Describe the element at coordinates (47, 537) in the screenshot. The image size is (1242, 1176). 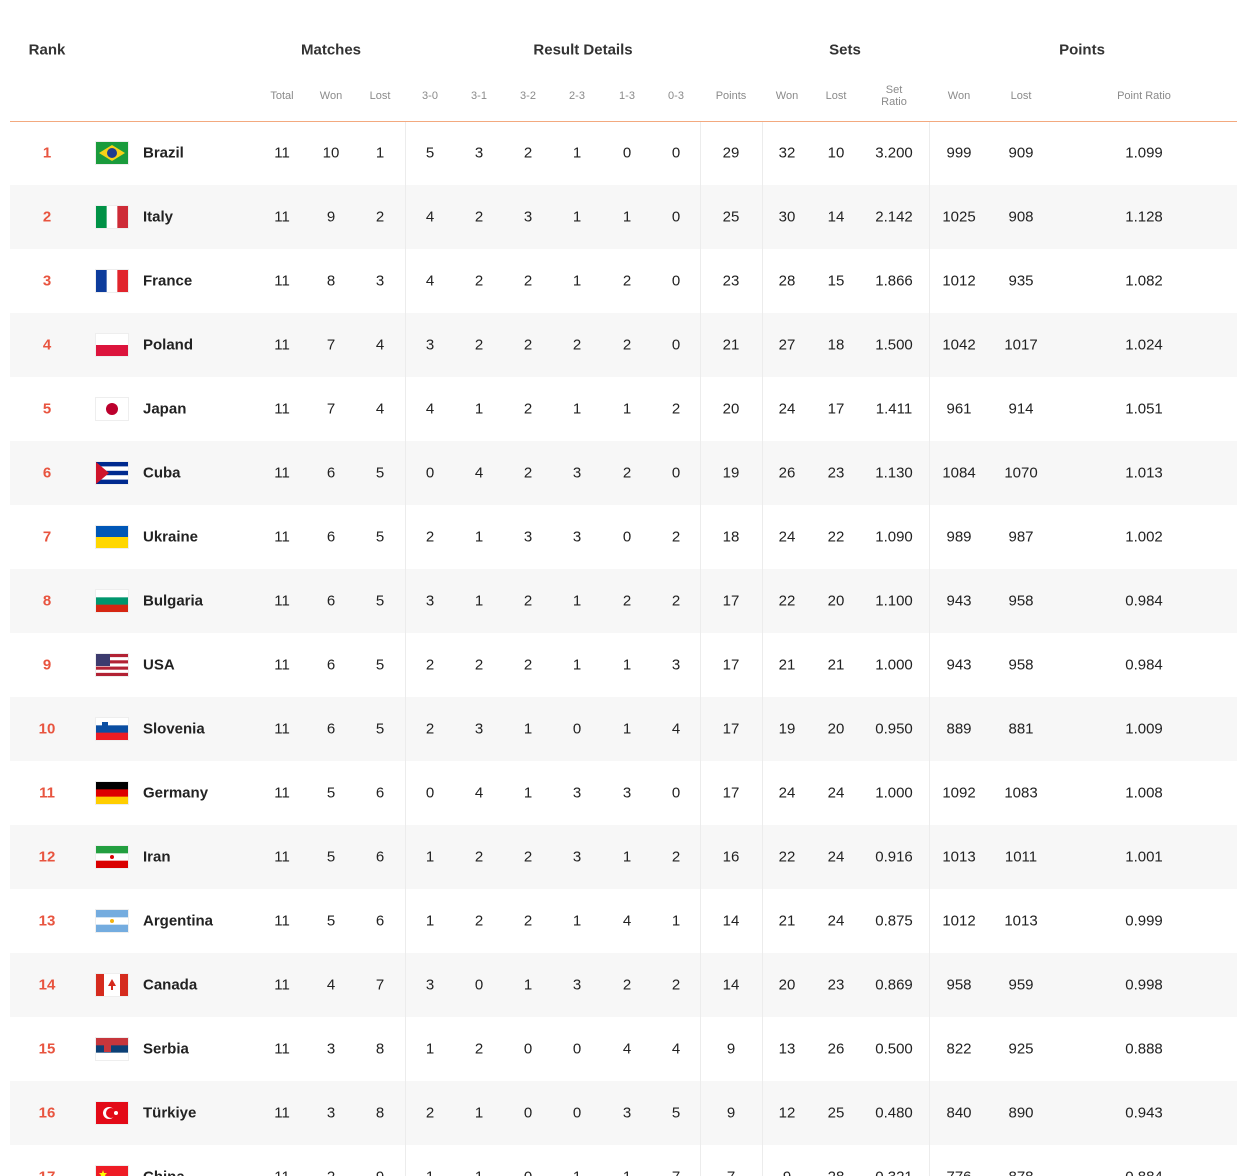
I see `rank: 7` at that location.